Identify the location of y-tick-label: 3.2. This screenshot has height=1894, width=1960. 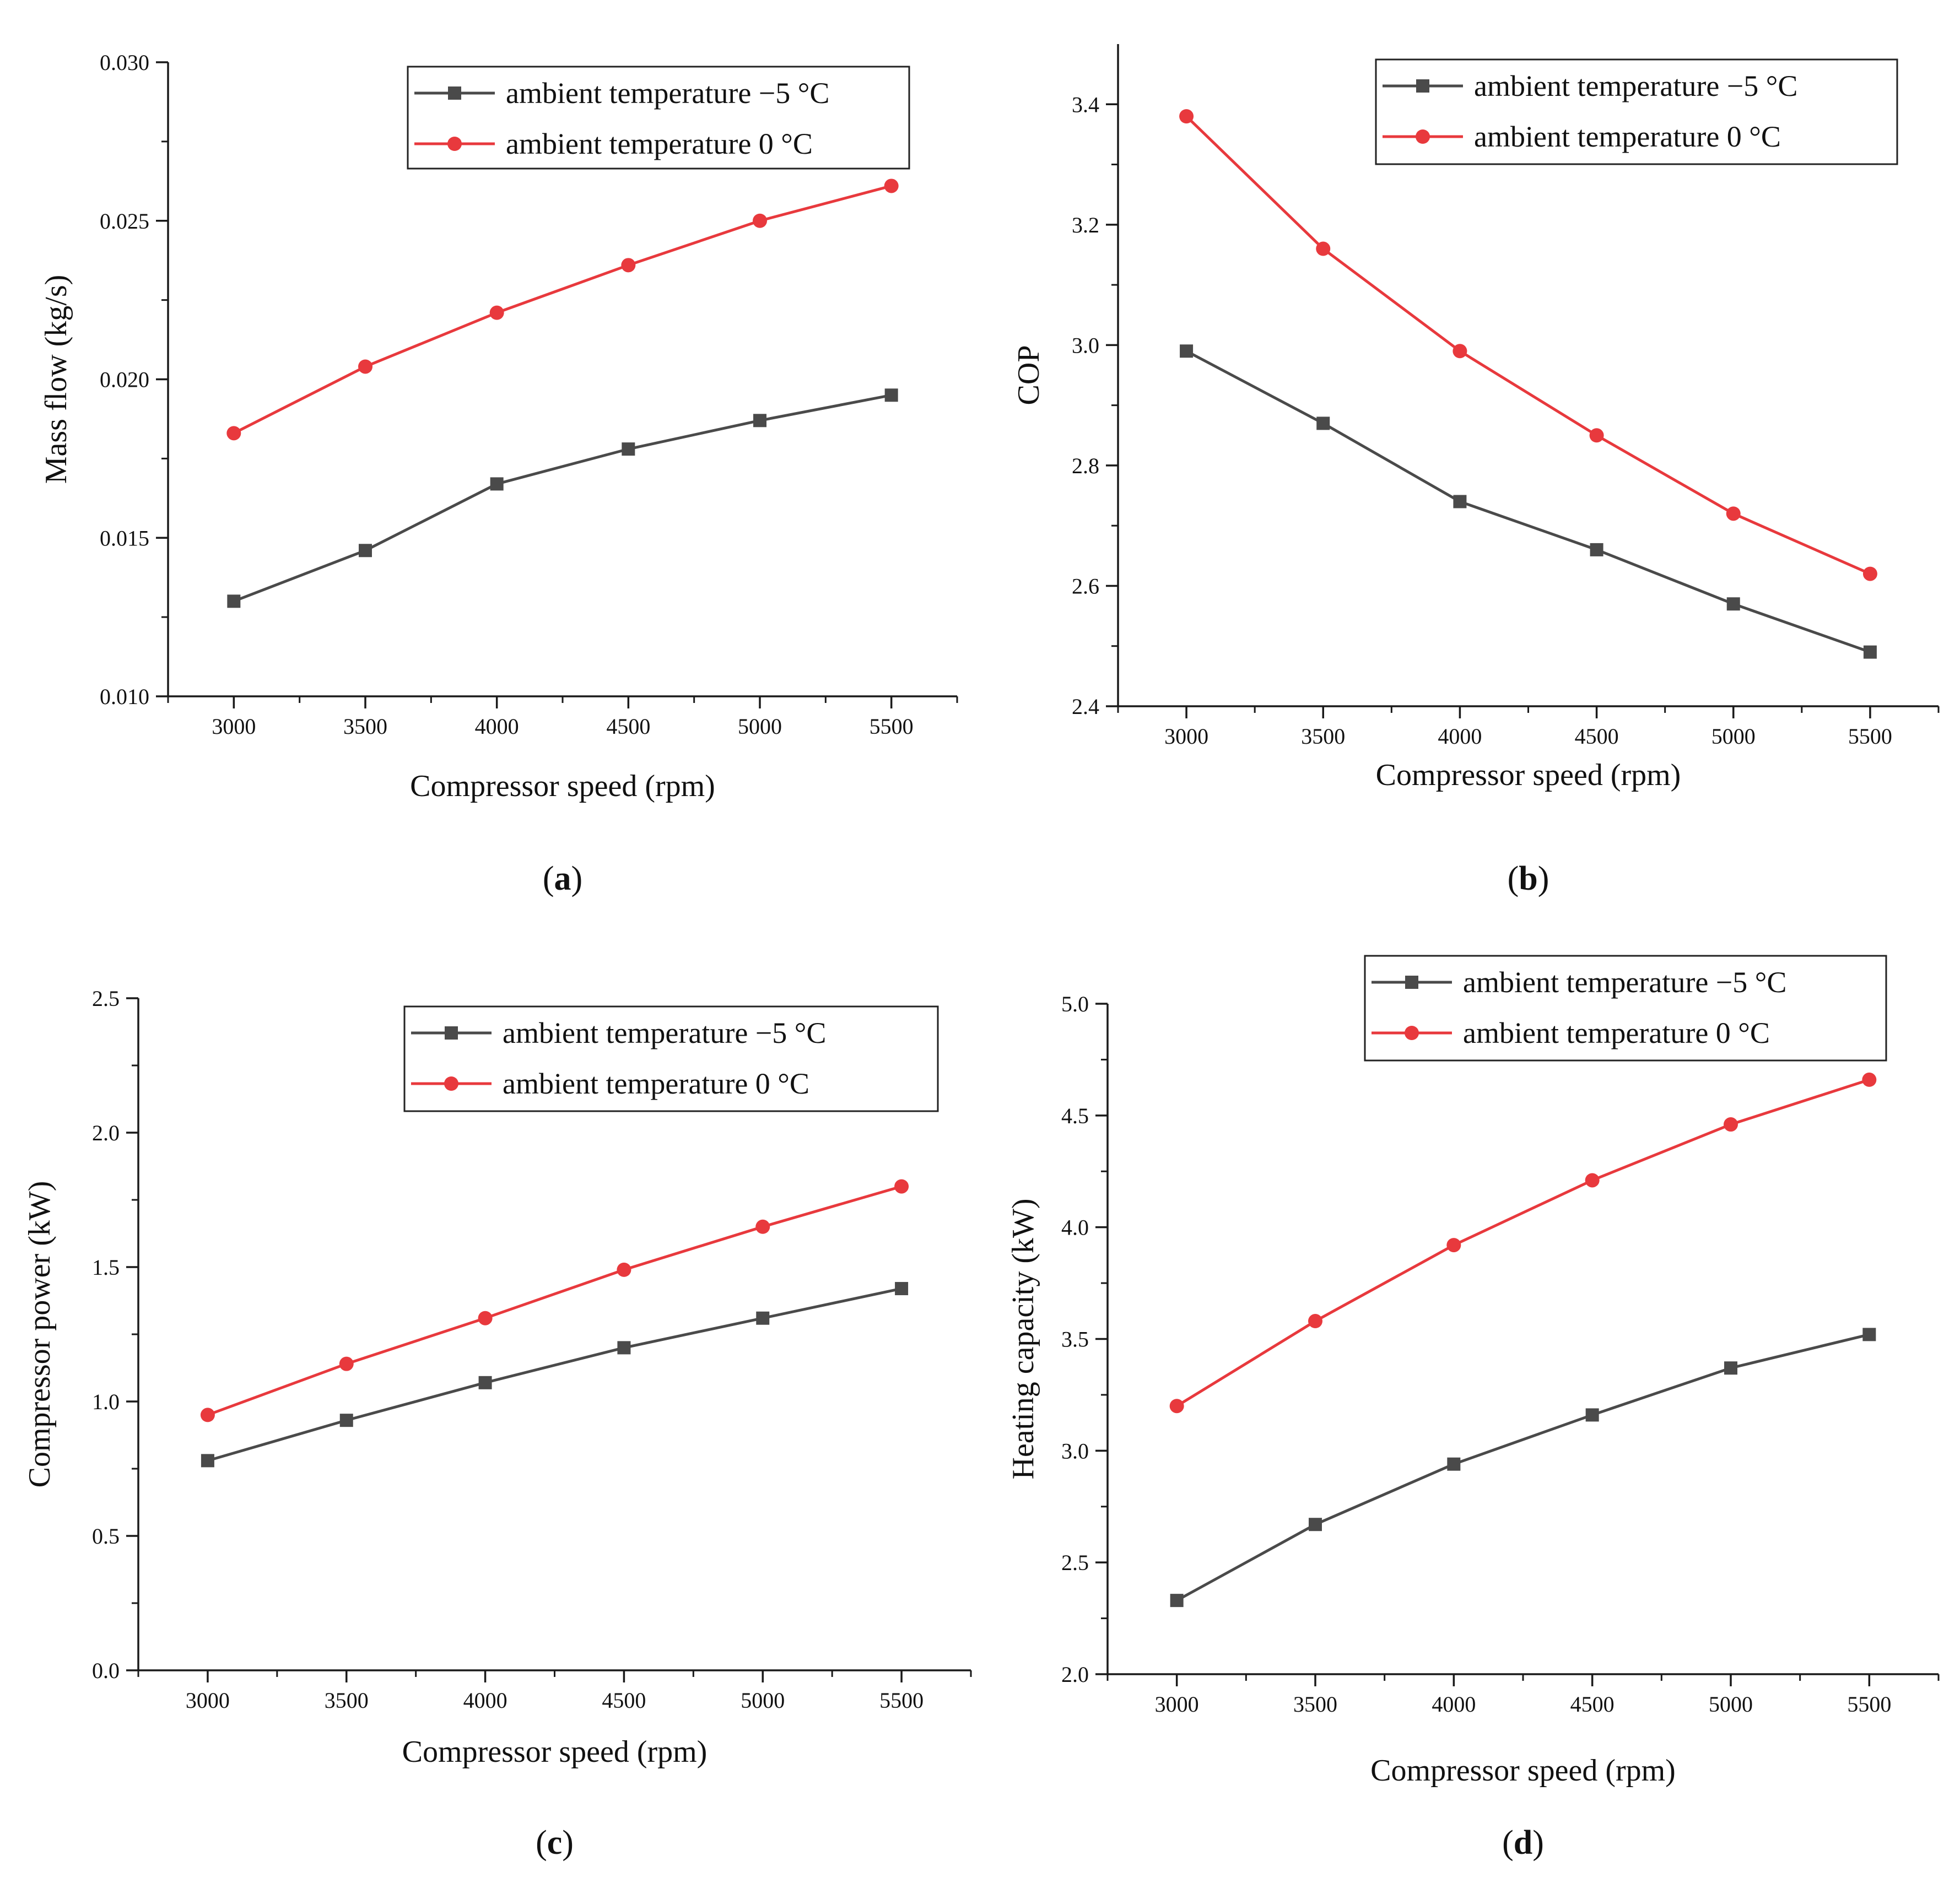
(1085, 225).